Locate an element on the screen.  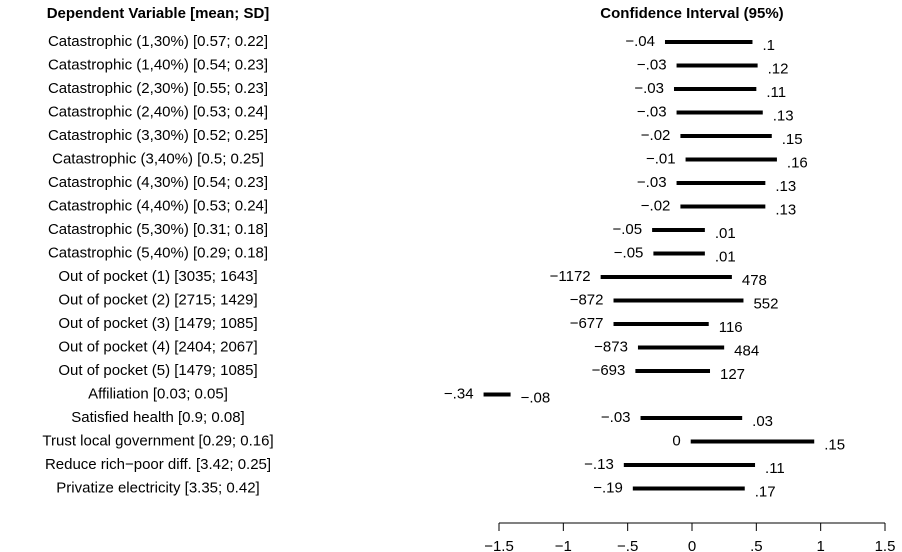
x-tick-label: .5 is located at coordinates (756, 545).